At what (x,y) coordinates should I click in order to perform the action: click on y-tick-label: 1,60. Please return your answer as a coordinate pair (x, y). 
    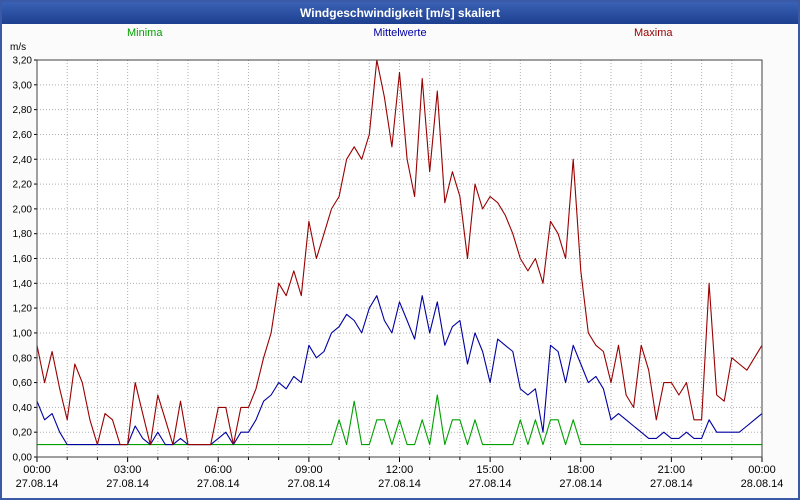
    Looking at the image, I should click on (23, 259).